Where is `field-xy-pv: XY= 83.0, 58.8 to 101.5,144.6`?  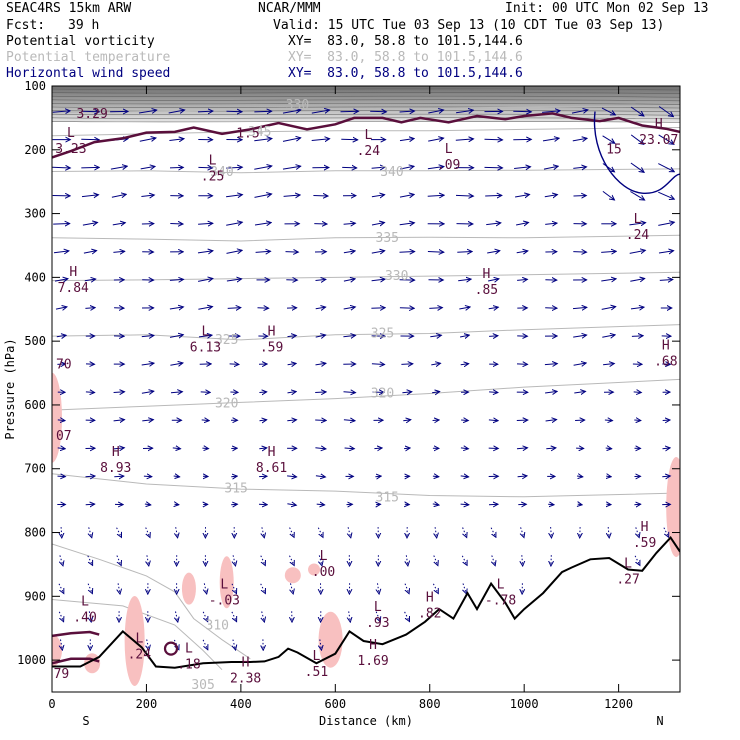 field-xy-pv: XY= 83.0, 58.8 to 101.5,144.6 is located at coordinates (405, 41).